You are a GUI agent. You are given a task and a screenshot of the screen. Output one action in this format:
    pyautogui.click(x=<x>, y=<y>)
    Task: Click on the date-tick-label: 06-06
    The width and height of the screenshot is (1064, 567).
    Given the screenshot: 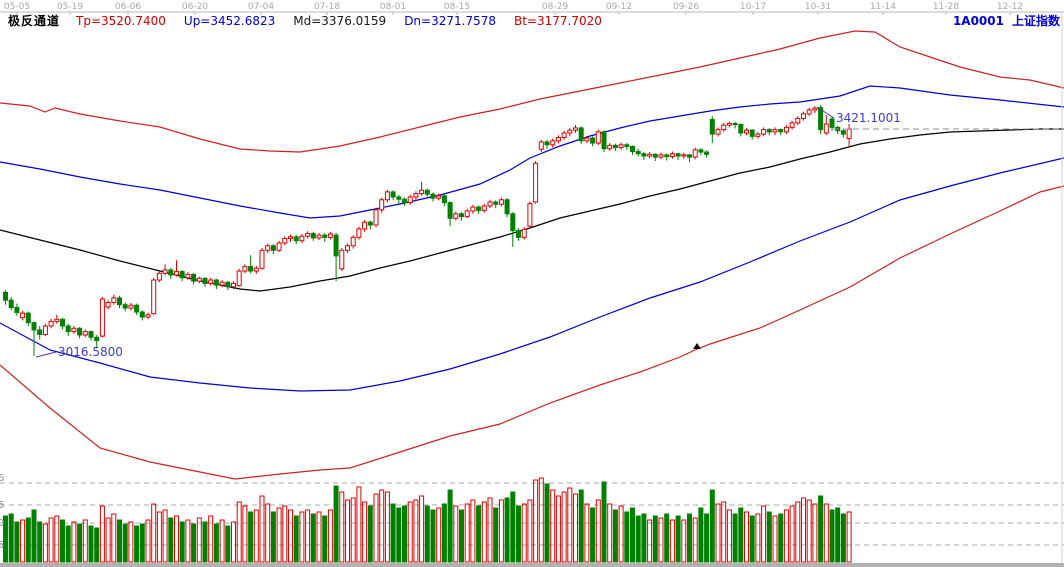 What is the action you would take?
    pyautogui.click(x=128, y=7)
    